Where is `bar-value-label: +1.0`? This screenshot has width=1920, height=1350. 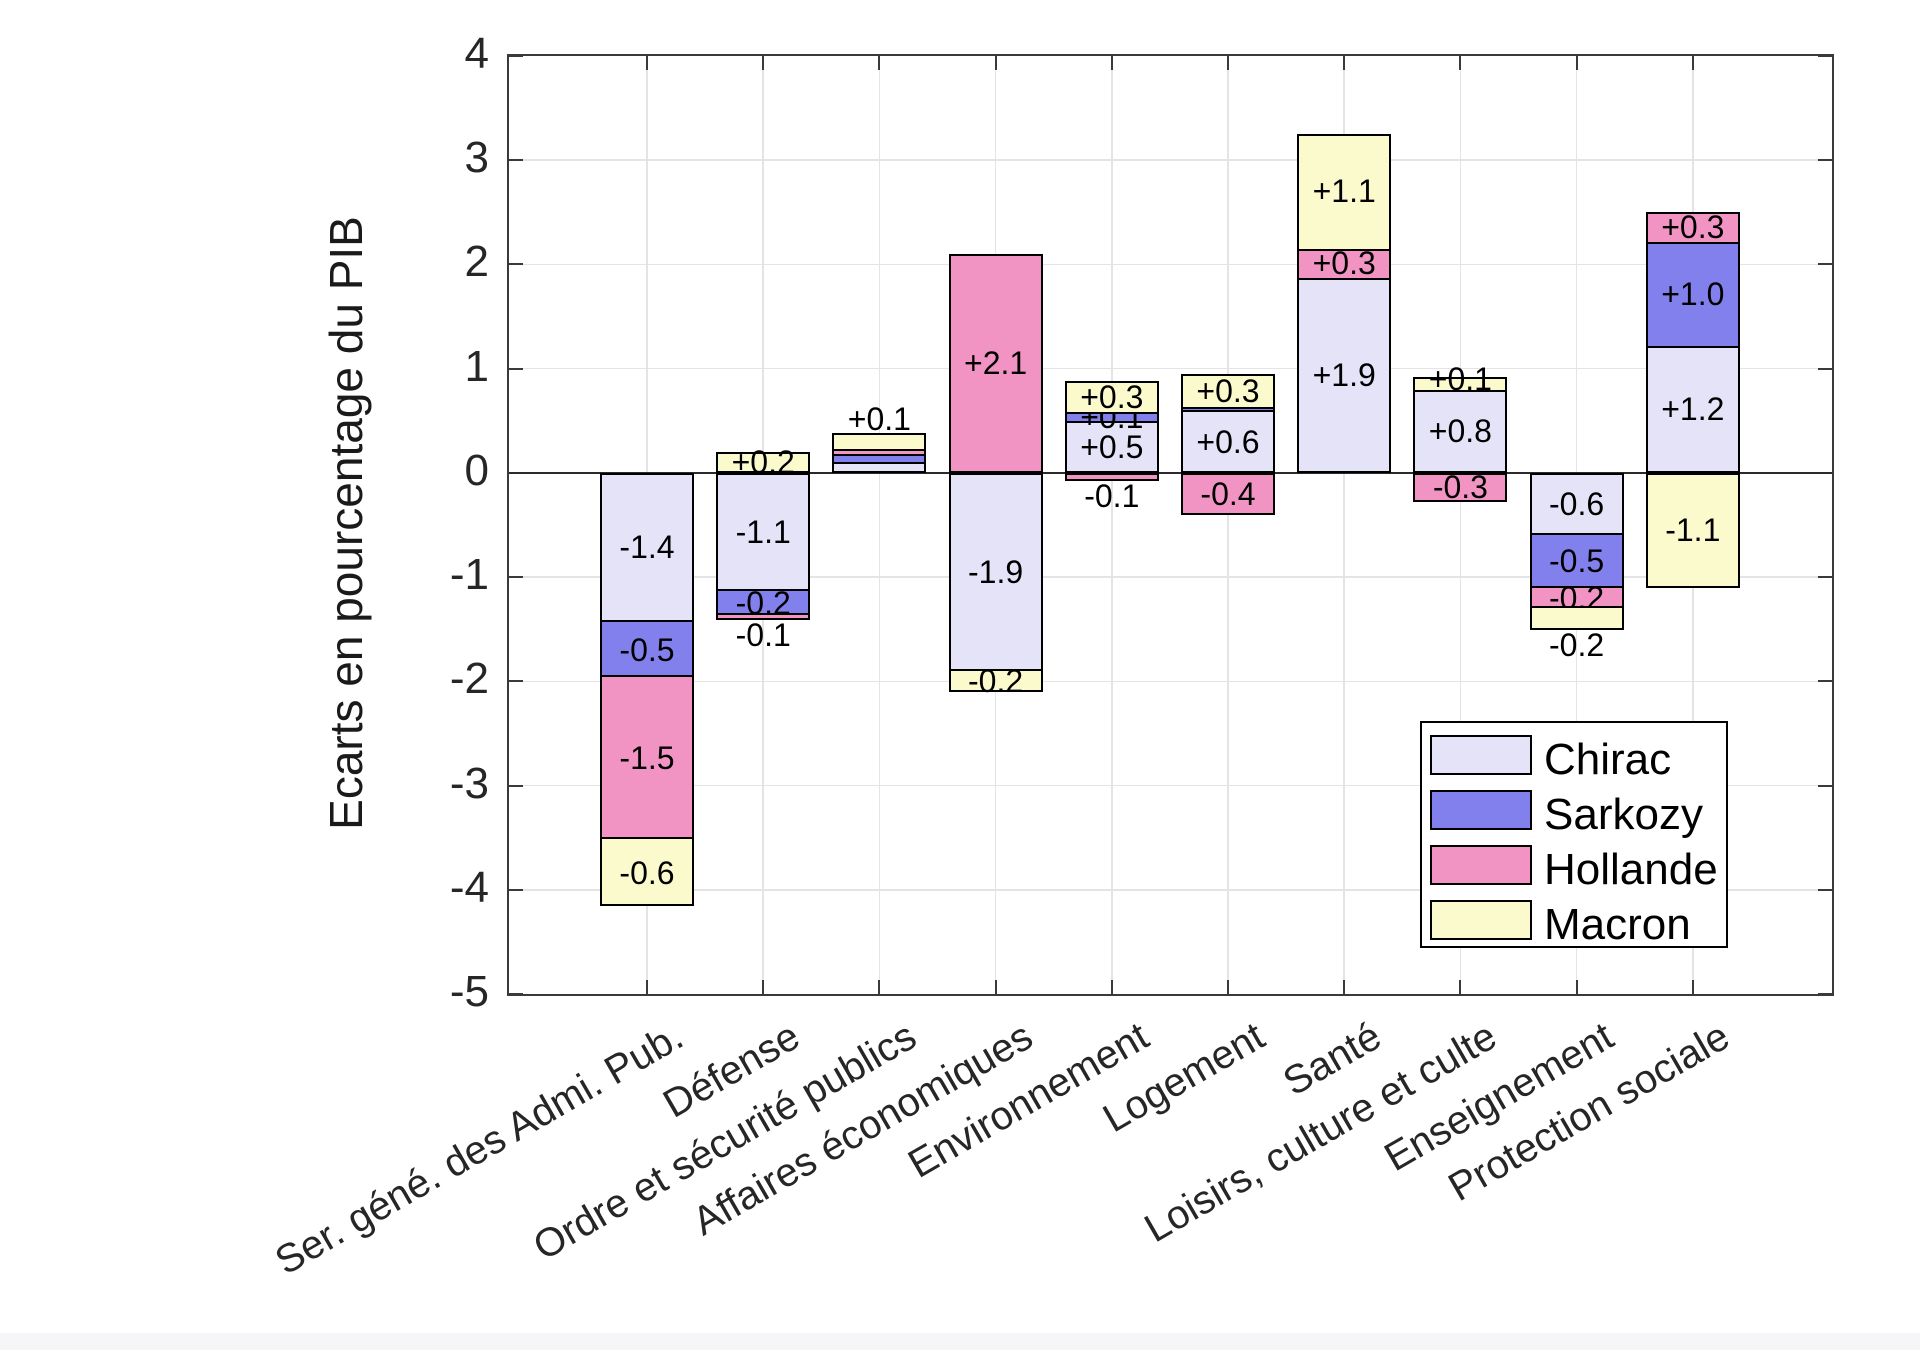 bar-value-label: +1.0 is located at coordinates (1693, 293).